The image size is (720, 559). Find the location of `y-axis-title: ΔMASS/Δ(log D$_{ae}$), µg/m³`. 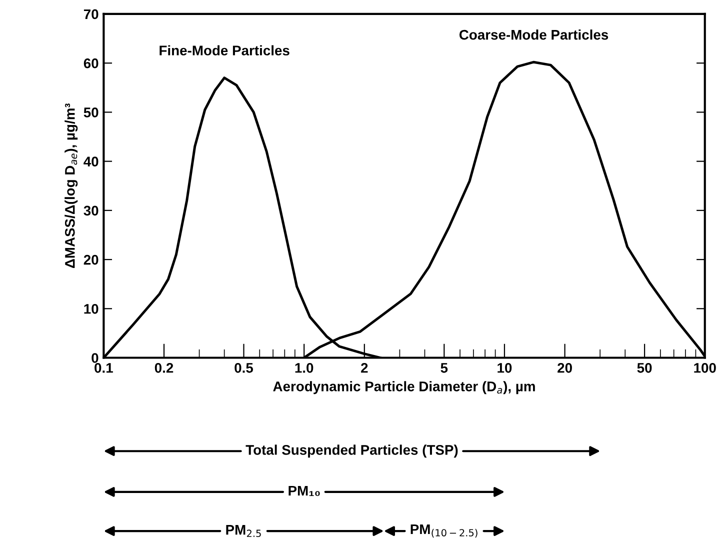

y-axis-title: ΔMASS/Δ(log D$_{ae}$), µg/m³ is located at coordinates (71, 185).